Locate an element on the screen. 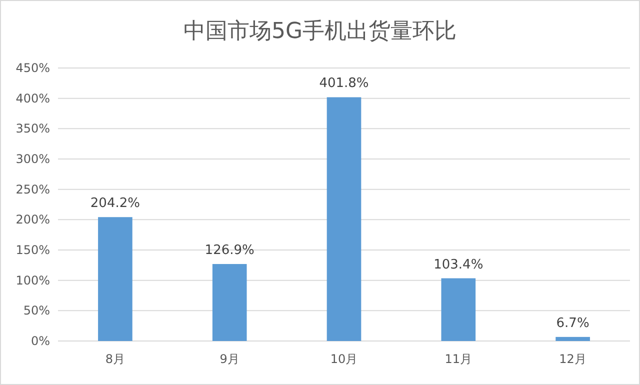 The width and height of the screenshot is (640, 385). data-label: 126.9% is located at coordinates (229, 250).